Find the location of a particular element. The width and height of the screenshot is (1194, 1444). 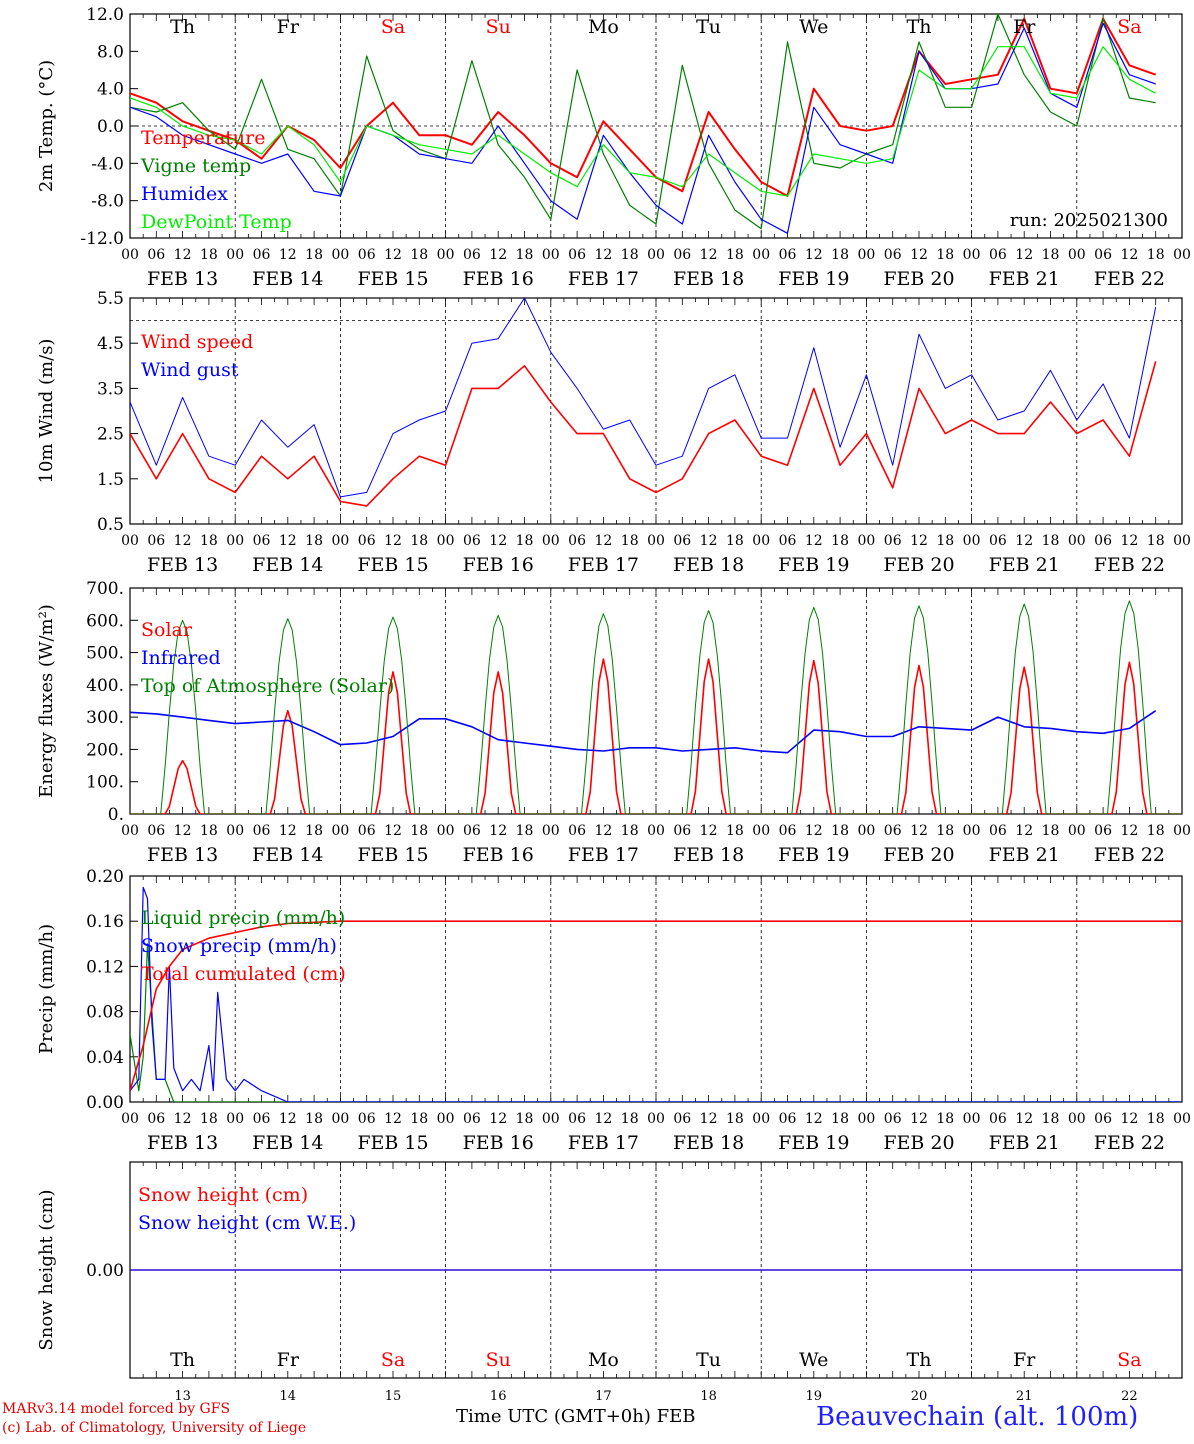

weekday-label: Fr is located at coordinates (1024, 27).